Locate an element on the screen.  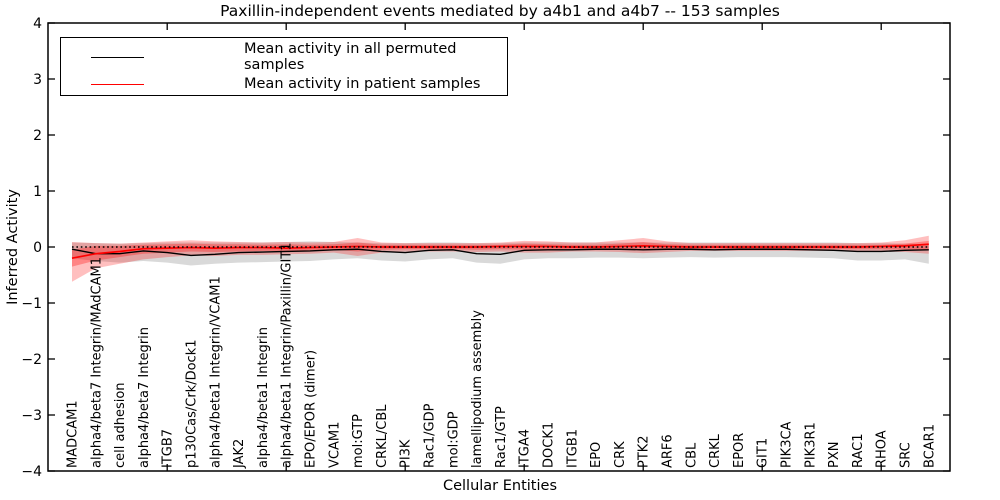
x-category-label: CRK is located at coordinates (620, 454).